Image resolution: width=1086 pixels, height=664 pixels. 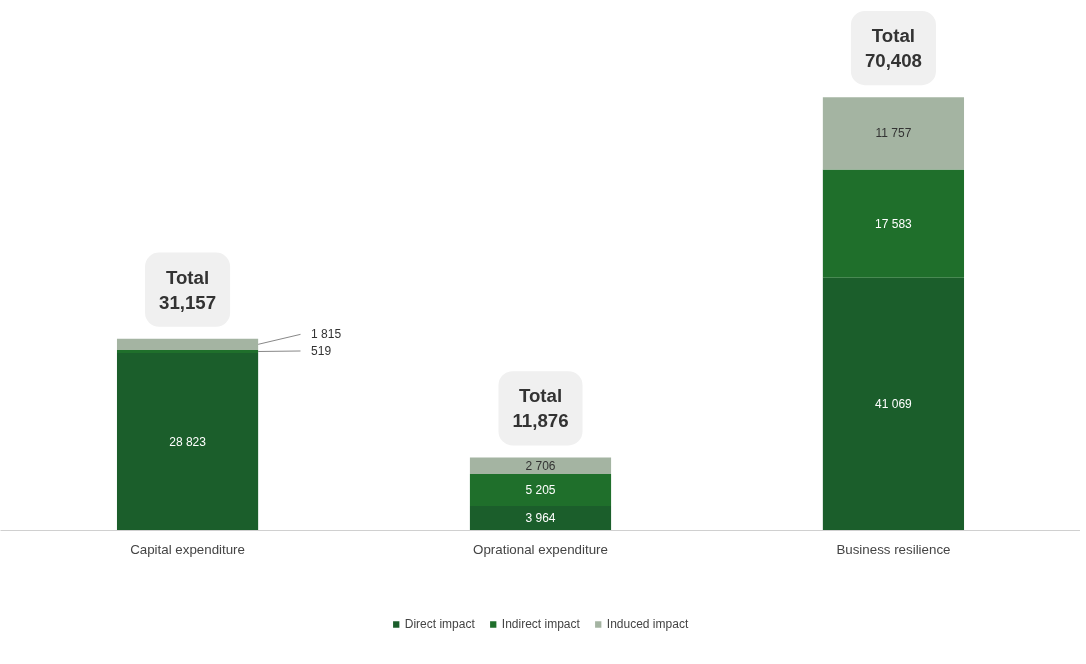 I want to click on data-label: 28 823, so click(x=188, y=441).